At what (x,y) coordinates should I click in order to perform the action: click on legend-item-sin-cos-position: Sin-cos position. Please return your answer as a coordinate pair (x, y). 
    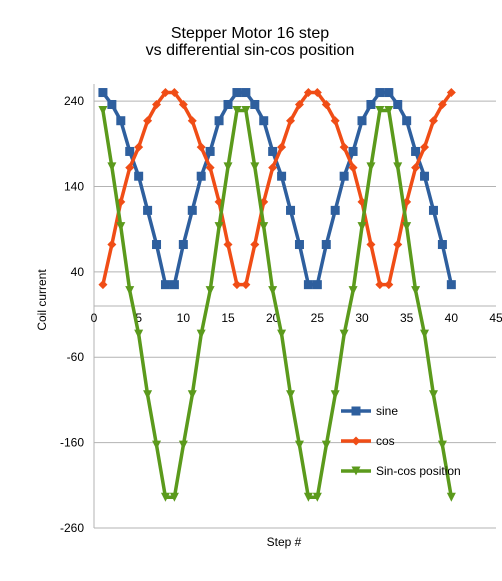
    Looking at the image, I should click on (401, 471).